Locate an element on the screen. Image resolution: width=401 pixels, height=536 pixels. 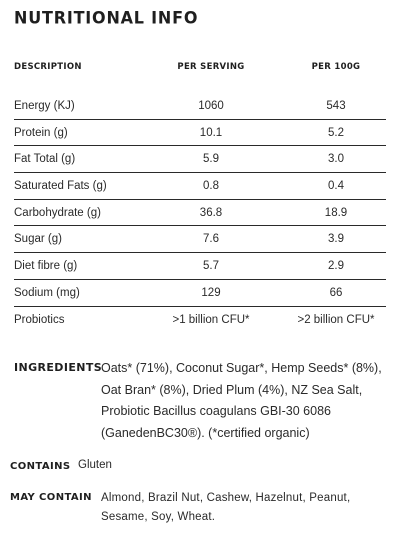
table-row: Energy (KJ) 1060 543 is located at coordinates (200, 106).